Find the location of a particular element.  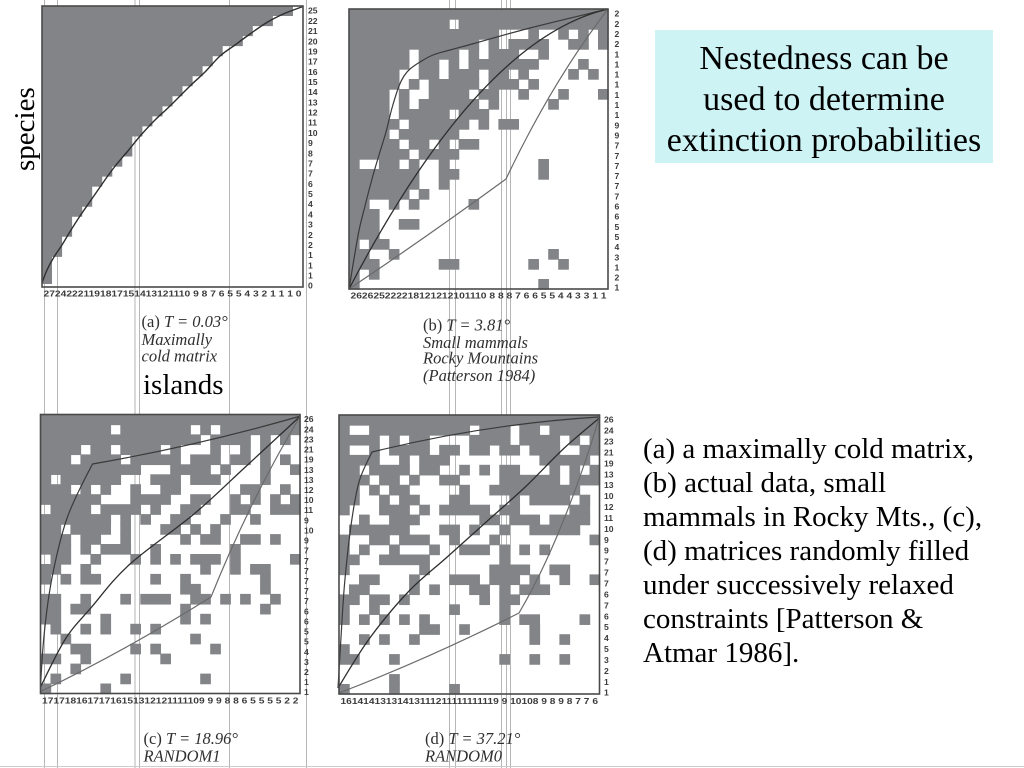

svg-text: RANDOM0 is located at coordinates (463, 756).